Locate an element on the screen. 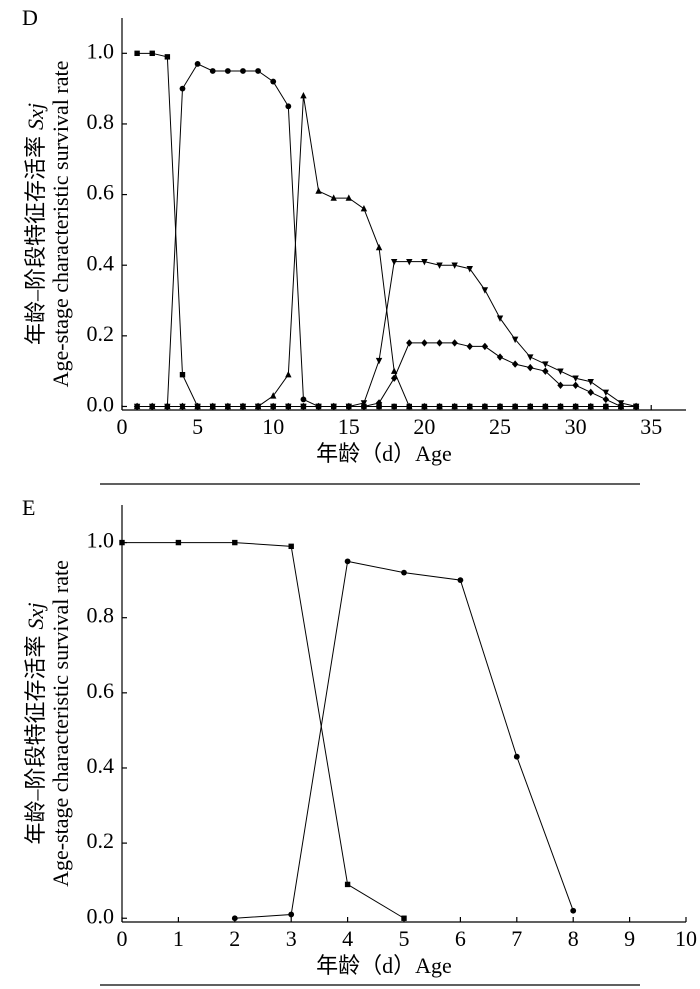  x-tick-label: 2 is located at coordinates (234, 938).